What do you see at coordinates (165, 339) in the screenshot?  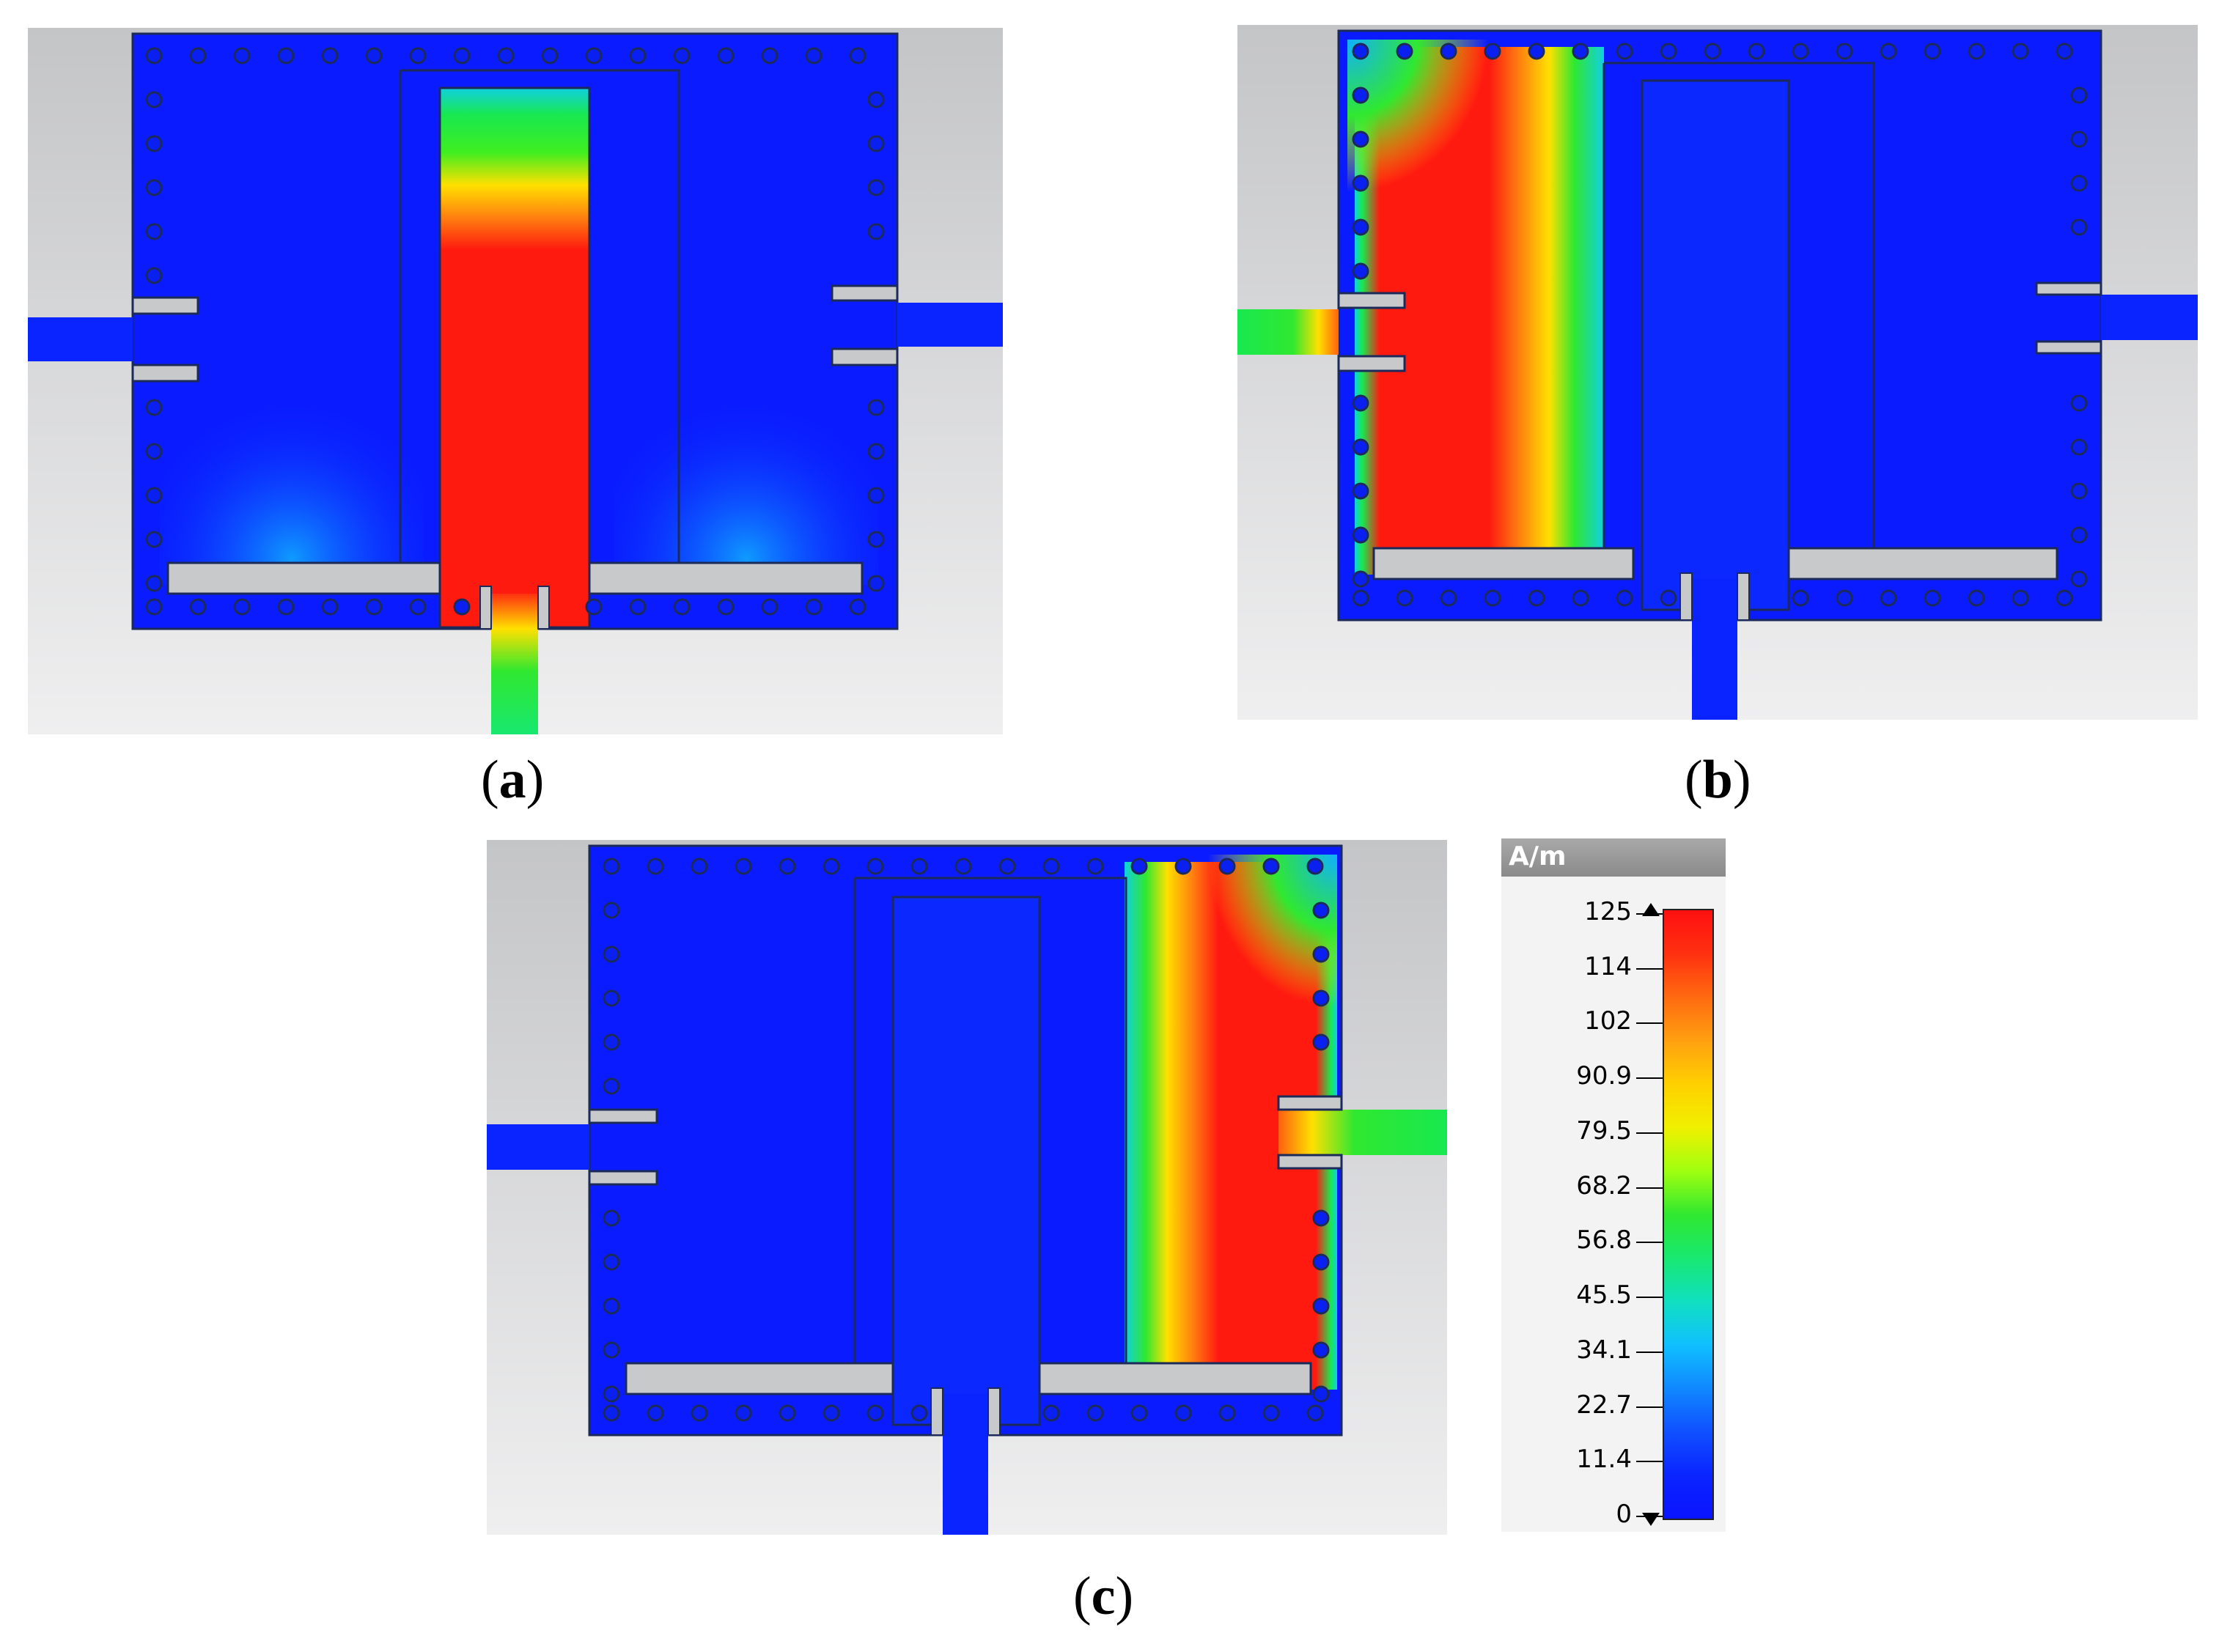 I see `input-feed-gap` at bounding box center [165, 339].